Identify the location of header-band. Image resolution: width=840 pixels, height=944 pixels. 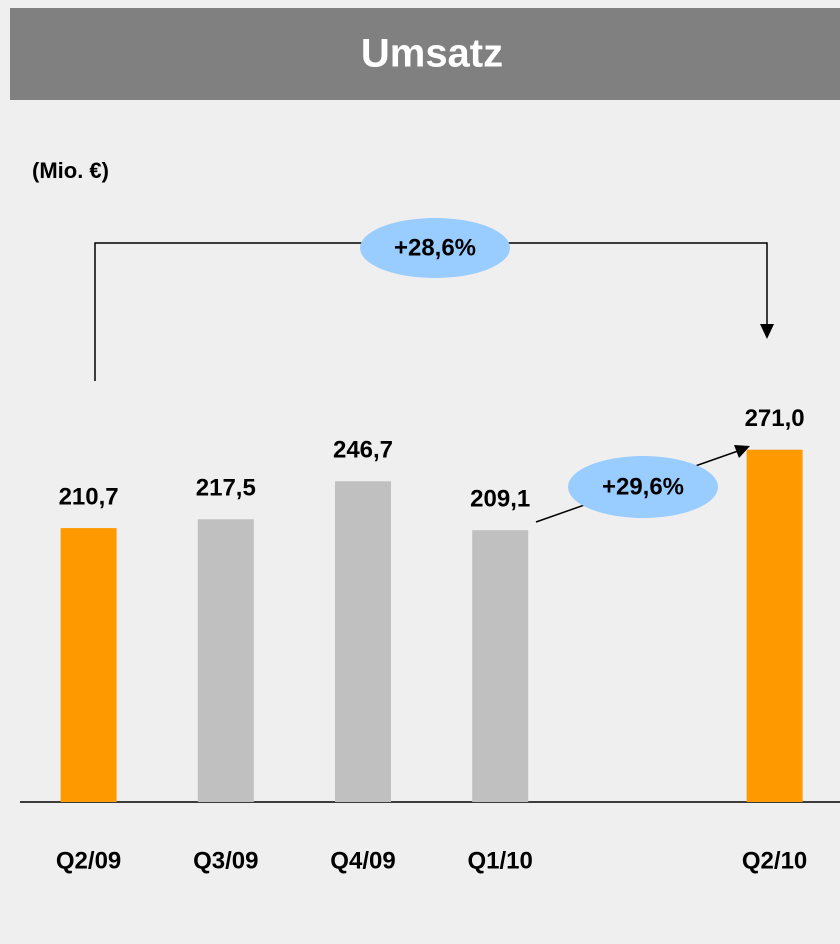
(425, 54).